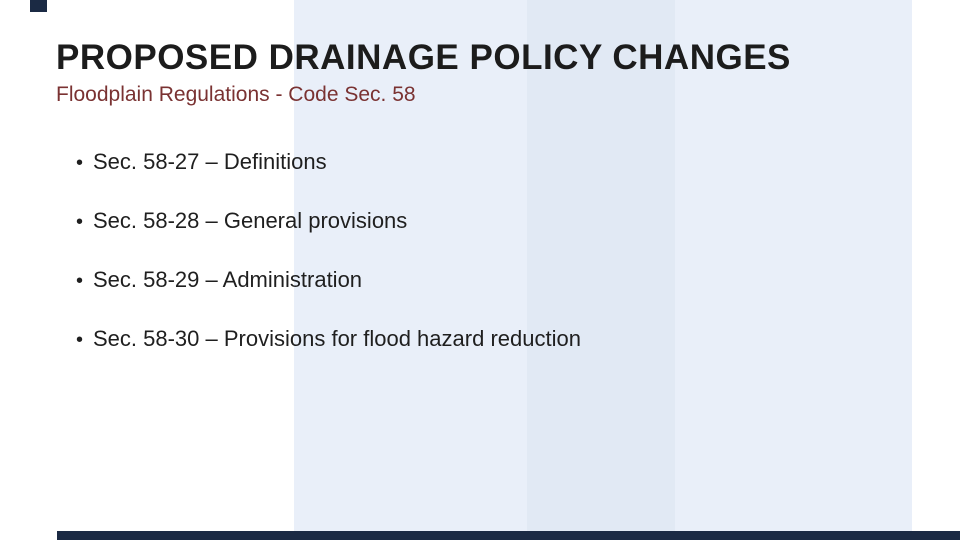 This screenshot has width=960, height=540. What do you see at coordinates (250, 220) in the screenshot?
I see `bullet-text: Sec. 58-28 – General provisions` at bounding box center [250, 220].